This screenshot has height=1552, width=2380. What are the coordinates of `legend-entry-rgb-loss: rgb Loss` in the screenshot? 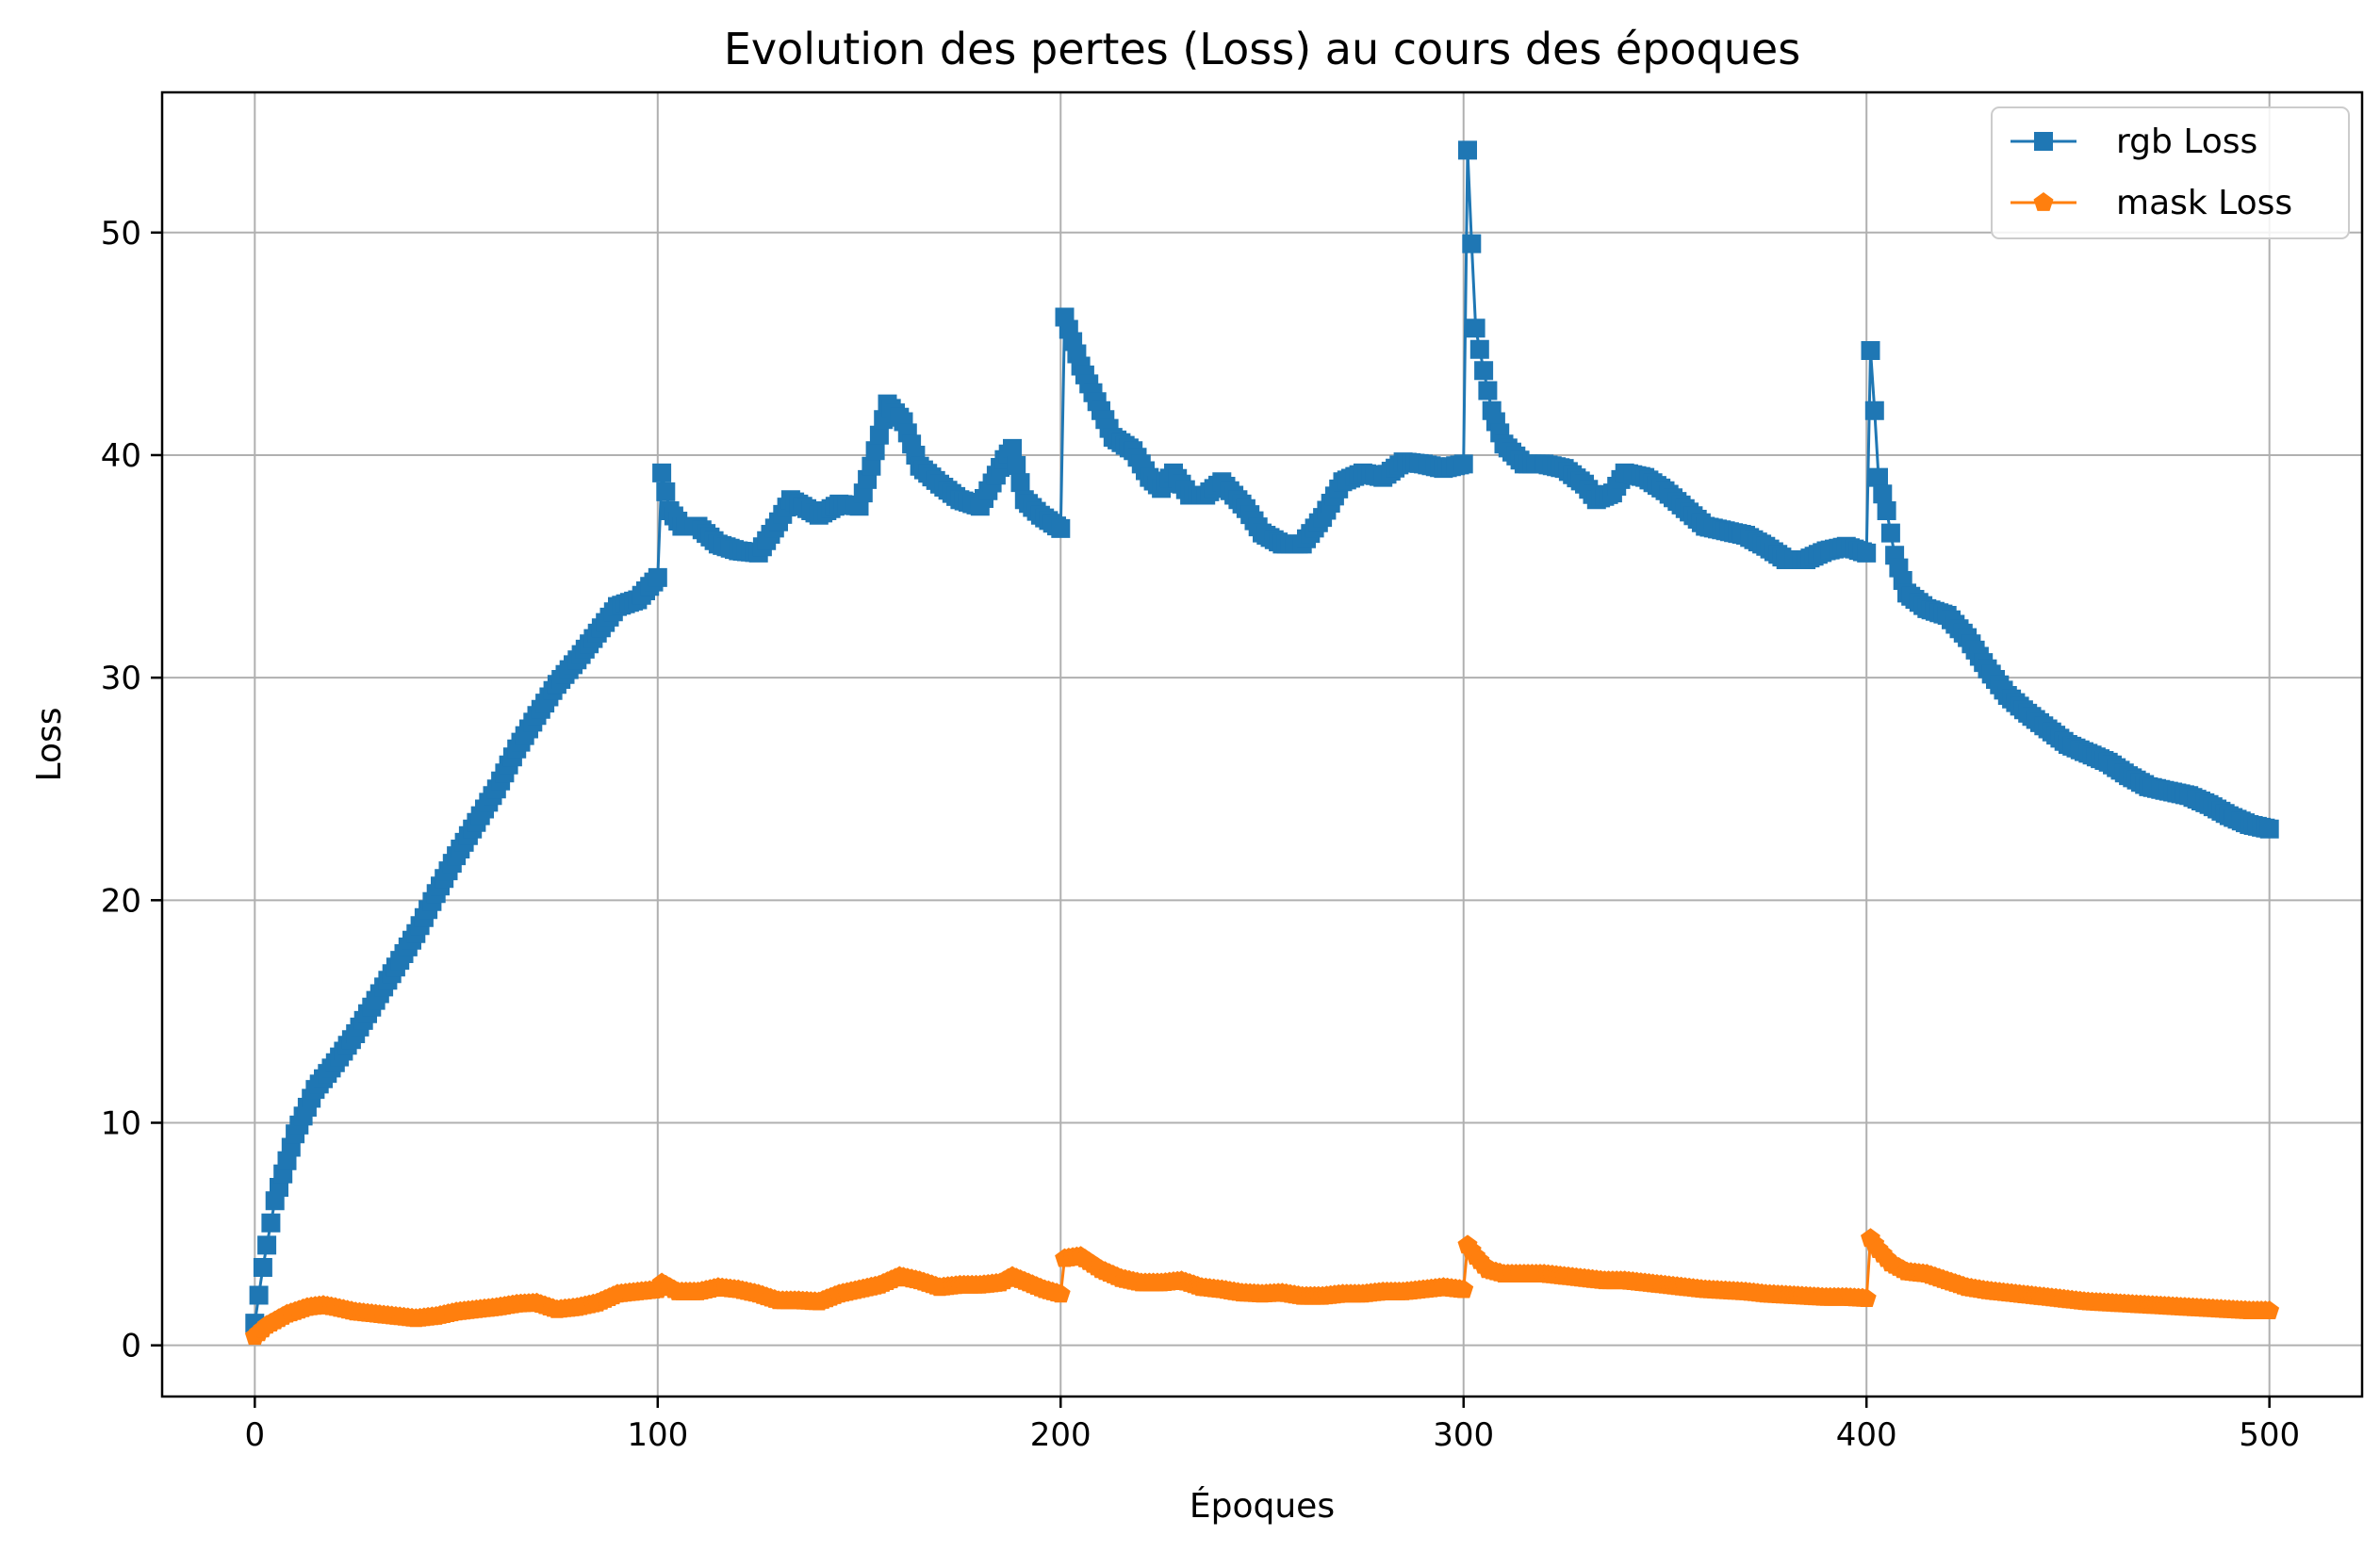 It's located at (2134, 142).